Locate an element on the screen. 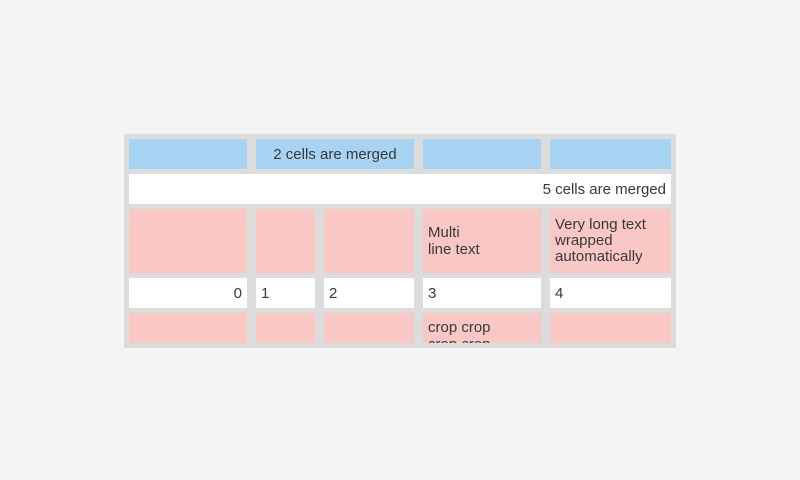  cell-r0-c4 is located at coordinates (610, 154).